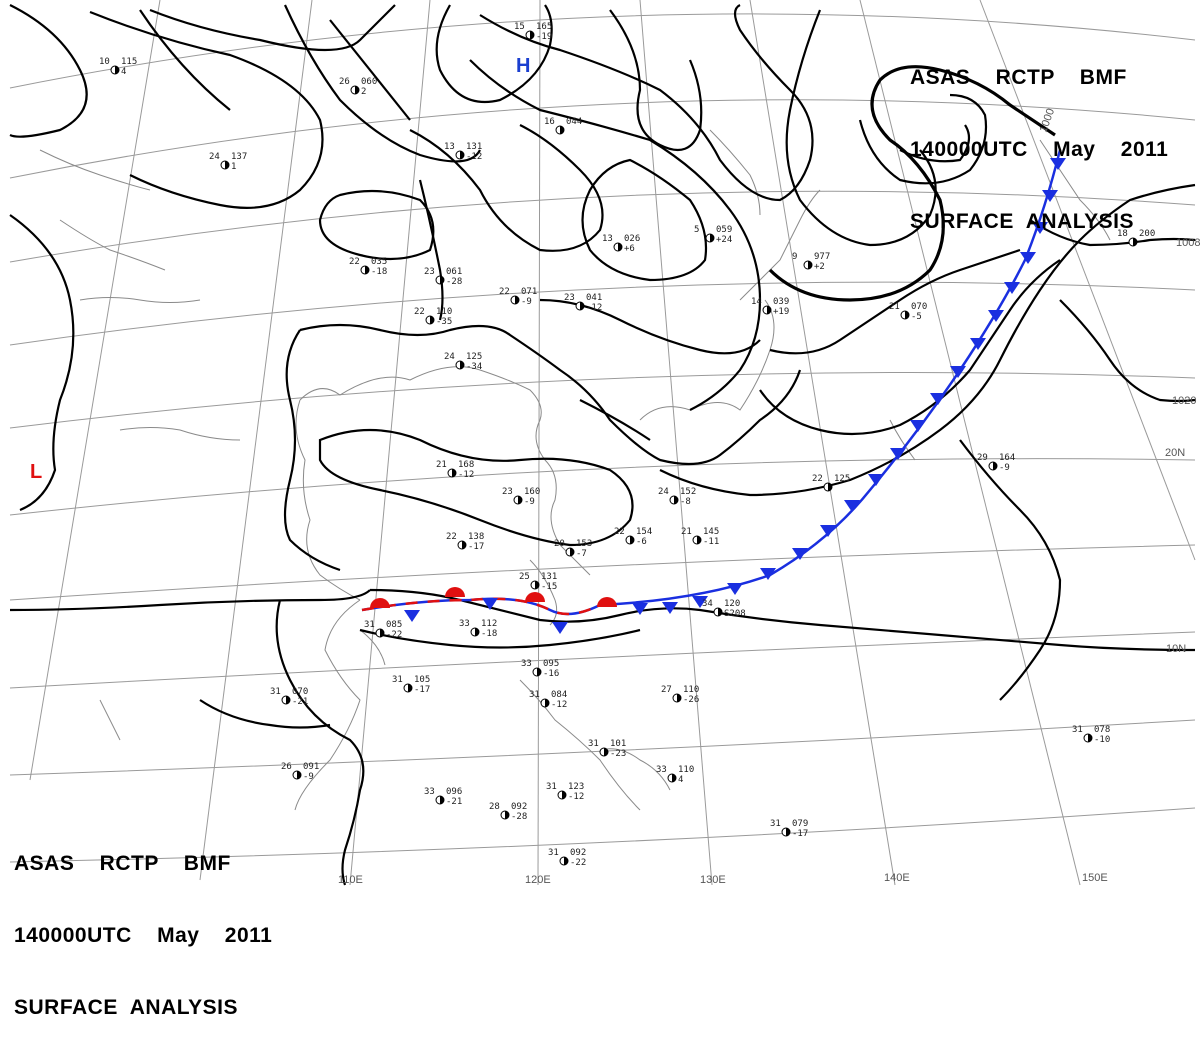 This screenshot has height=1044, width=1200. Describe the element at coordinates (311, 767) in the screenshot. I see `station-pressure: 091` at that location.